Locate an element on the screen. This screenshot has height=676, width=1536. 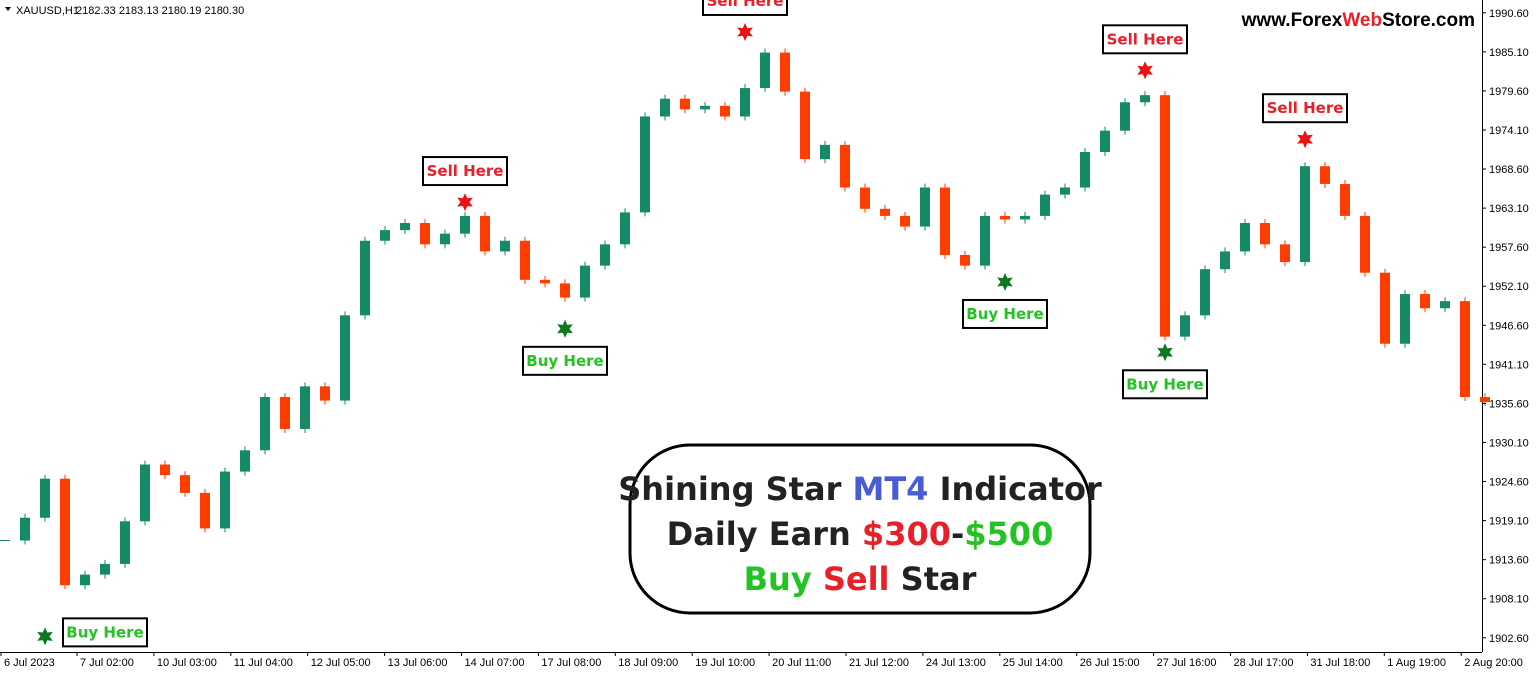
x-tick-label: 25 Jul 14:00 is located at coordinates (1033, 663).